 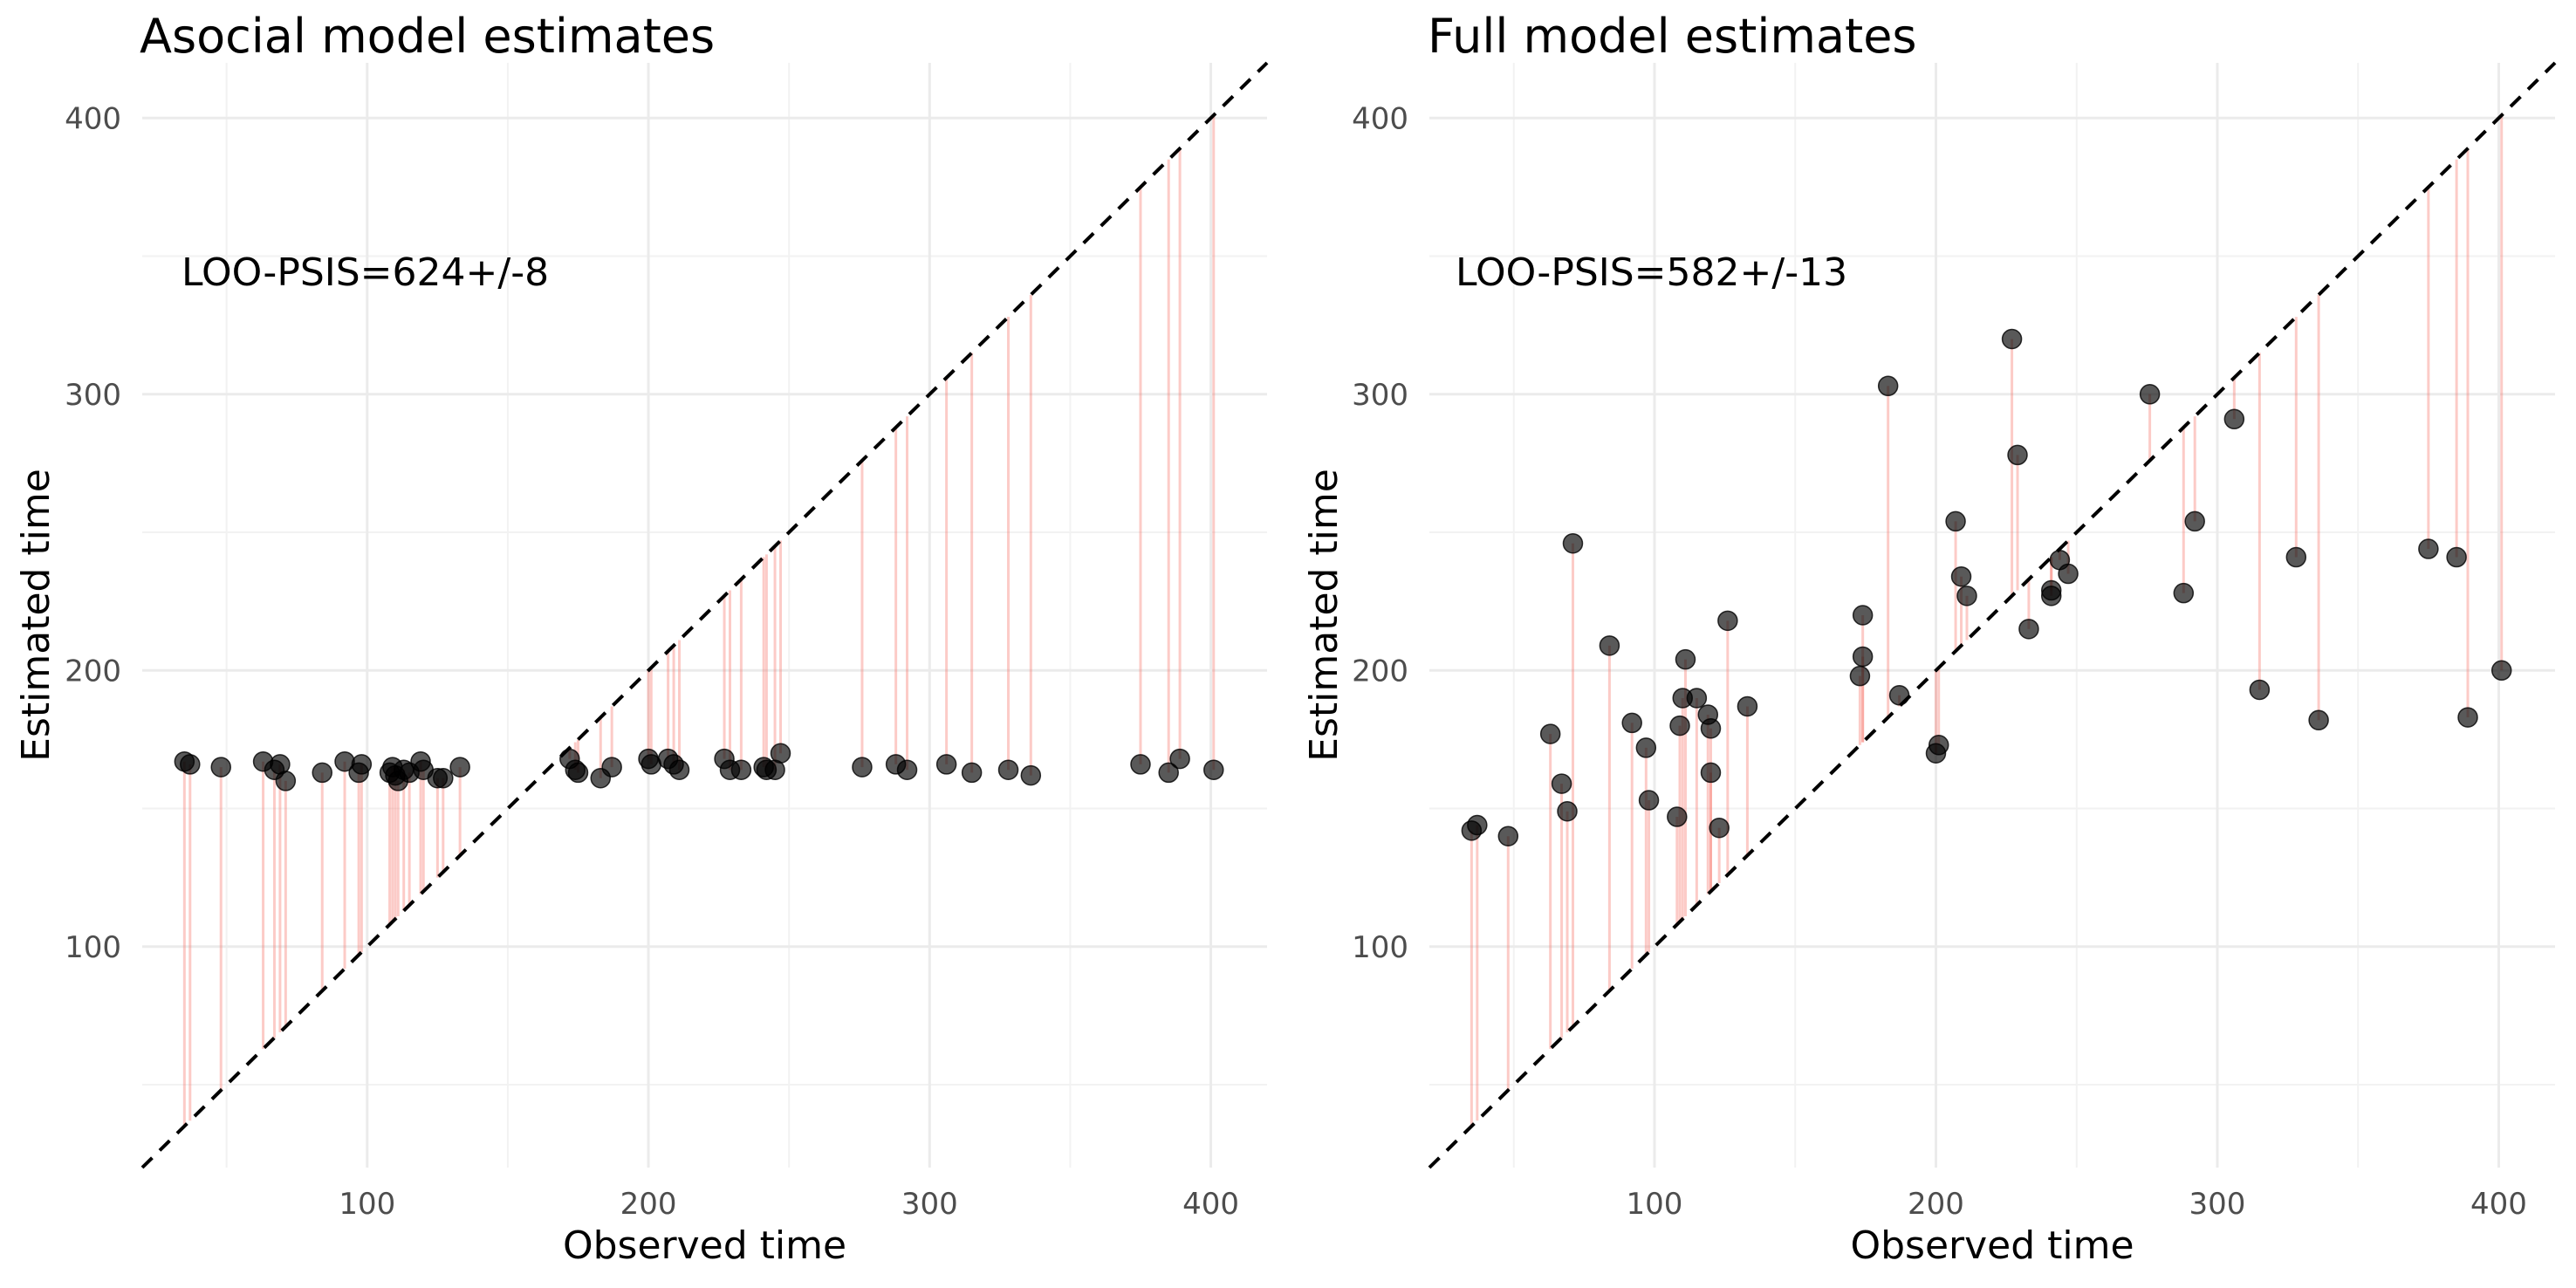 What do you see at coordinates (1651, 272) in the screenshot?
I see `loo-psis-annotation: LOO-PSIS=582+/-13` at bounding box center [1651, 272].